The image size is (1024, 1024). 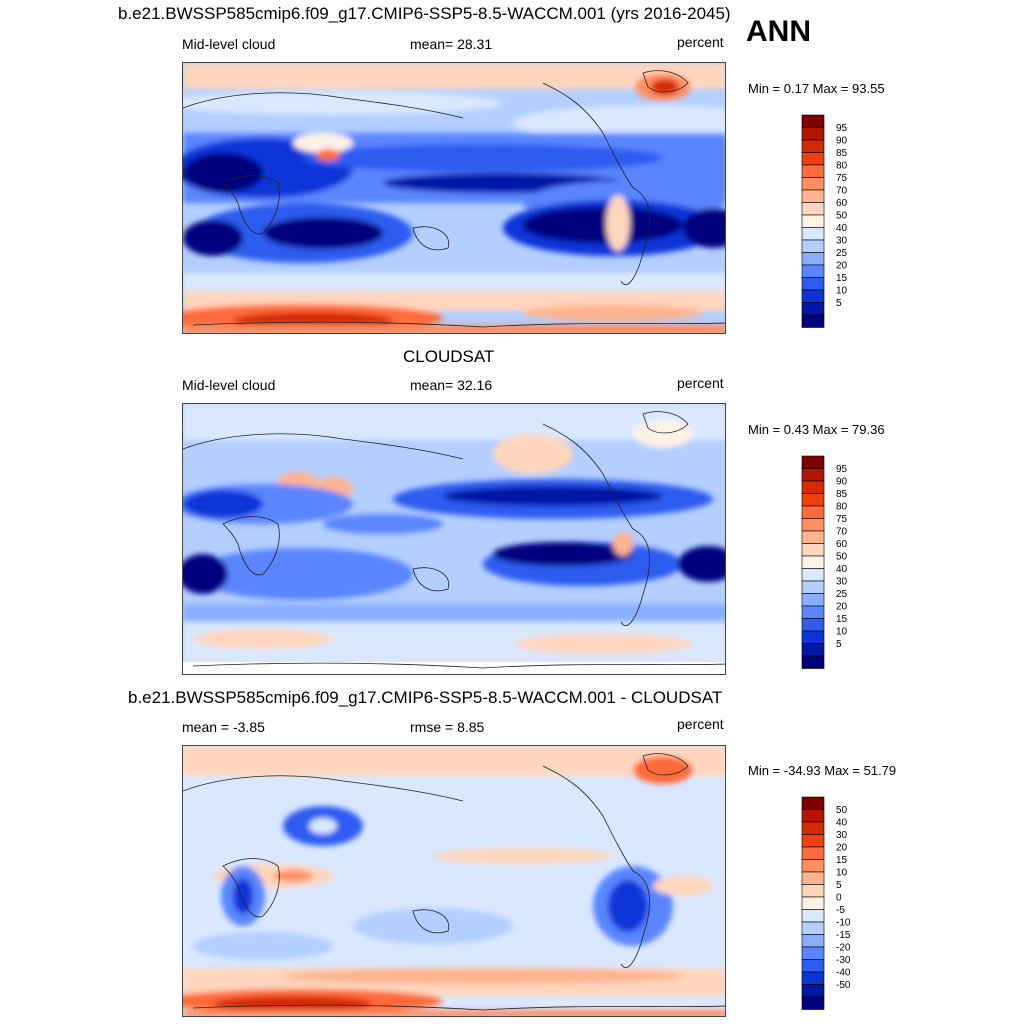 I want to click on colorbar-tick-label: 0, so click(x=839, y=898).